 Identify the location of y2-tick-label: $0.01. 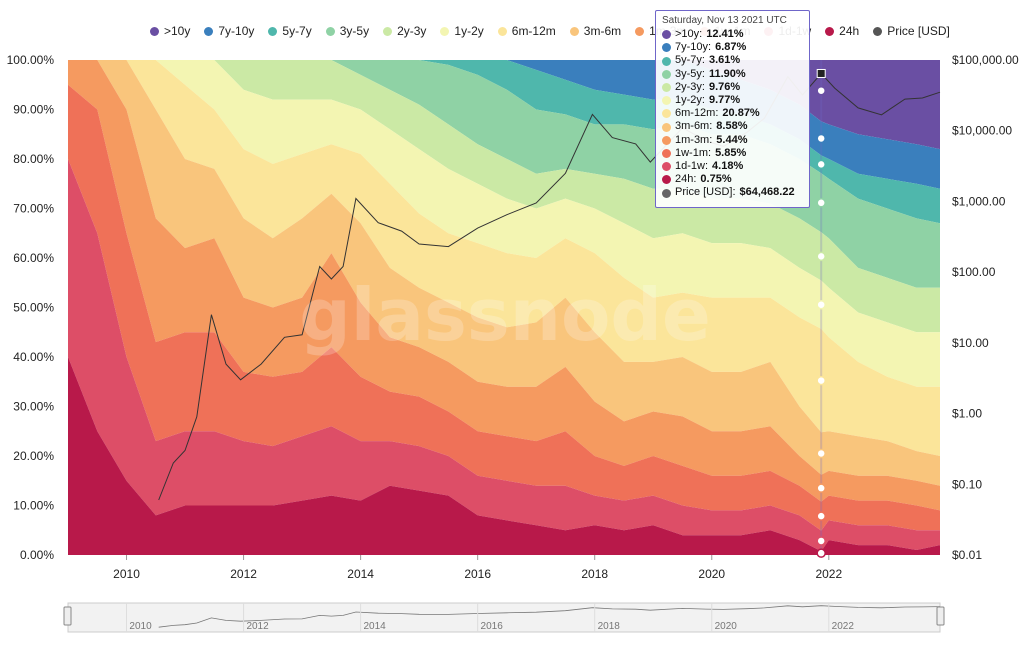
(967, 555).